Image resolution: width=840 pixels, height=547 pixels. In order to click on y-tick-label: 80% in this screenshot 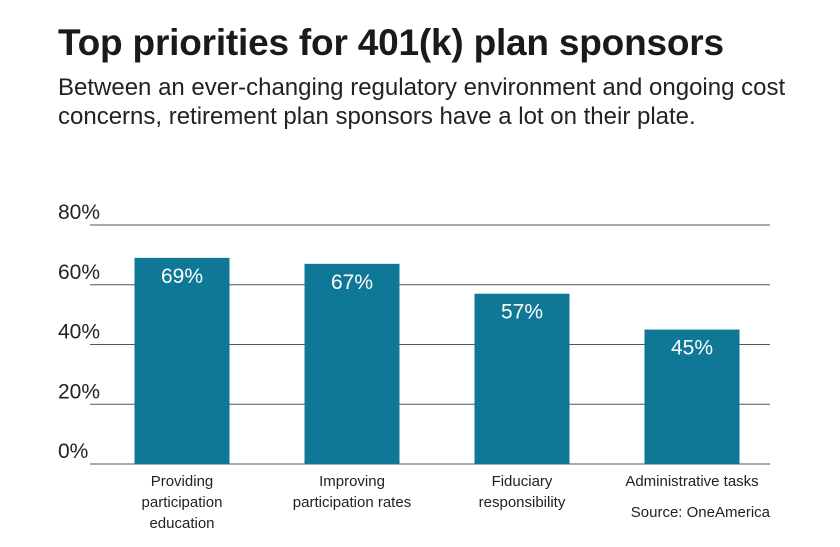, I will do `click(79, 212)`.